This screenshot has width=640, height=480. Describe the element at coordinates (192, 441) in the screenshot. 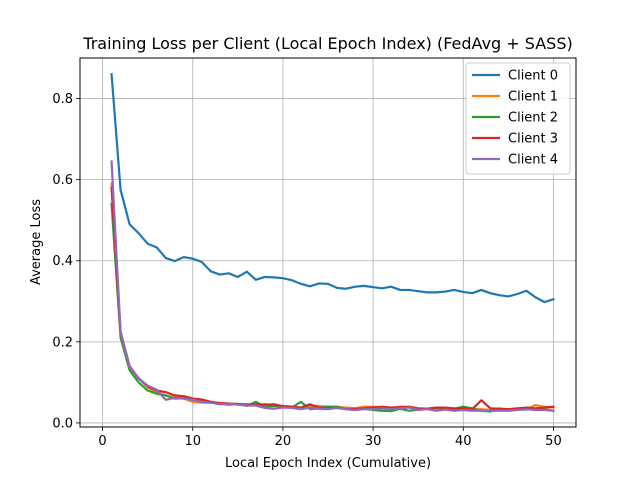

I see `x-tick-label: 10` at that location.